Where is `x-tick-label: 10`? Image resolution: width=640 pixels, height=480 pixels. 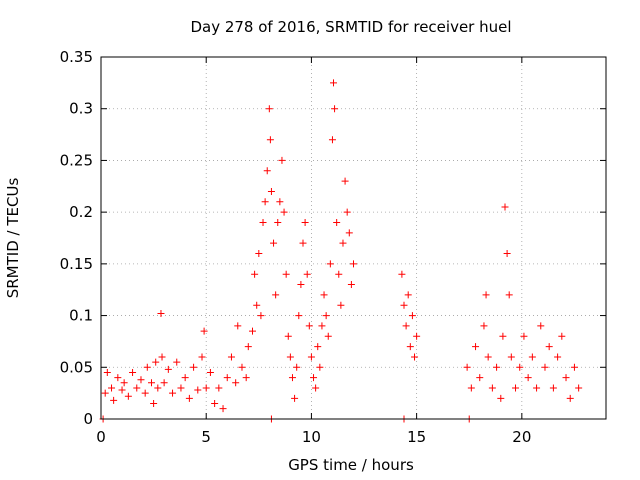 x-tick-label: 10 is located at coordinates (311, 437).